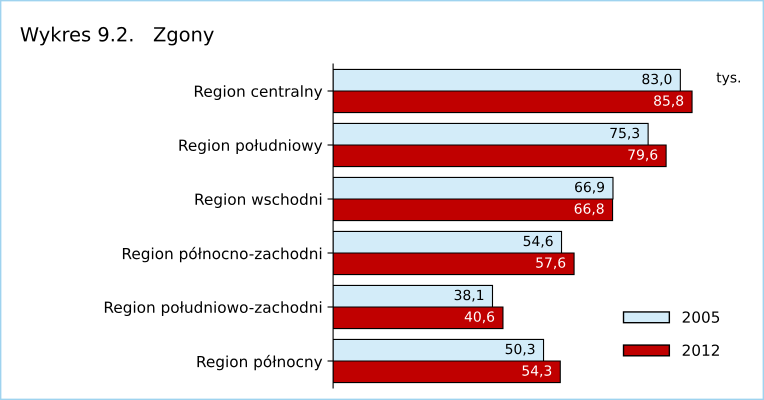 Image resolution: width=764 pixels, height=400 pixels. What do you see at coordinates (589, 188) in the screenshot?
I see `data-label: 66,9` at bounding box center [589, 188].